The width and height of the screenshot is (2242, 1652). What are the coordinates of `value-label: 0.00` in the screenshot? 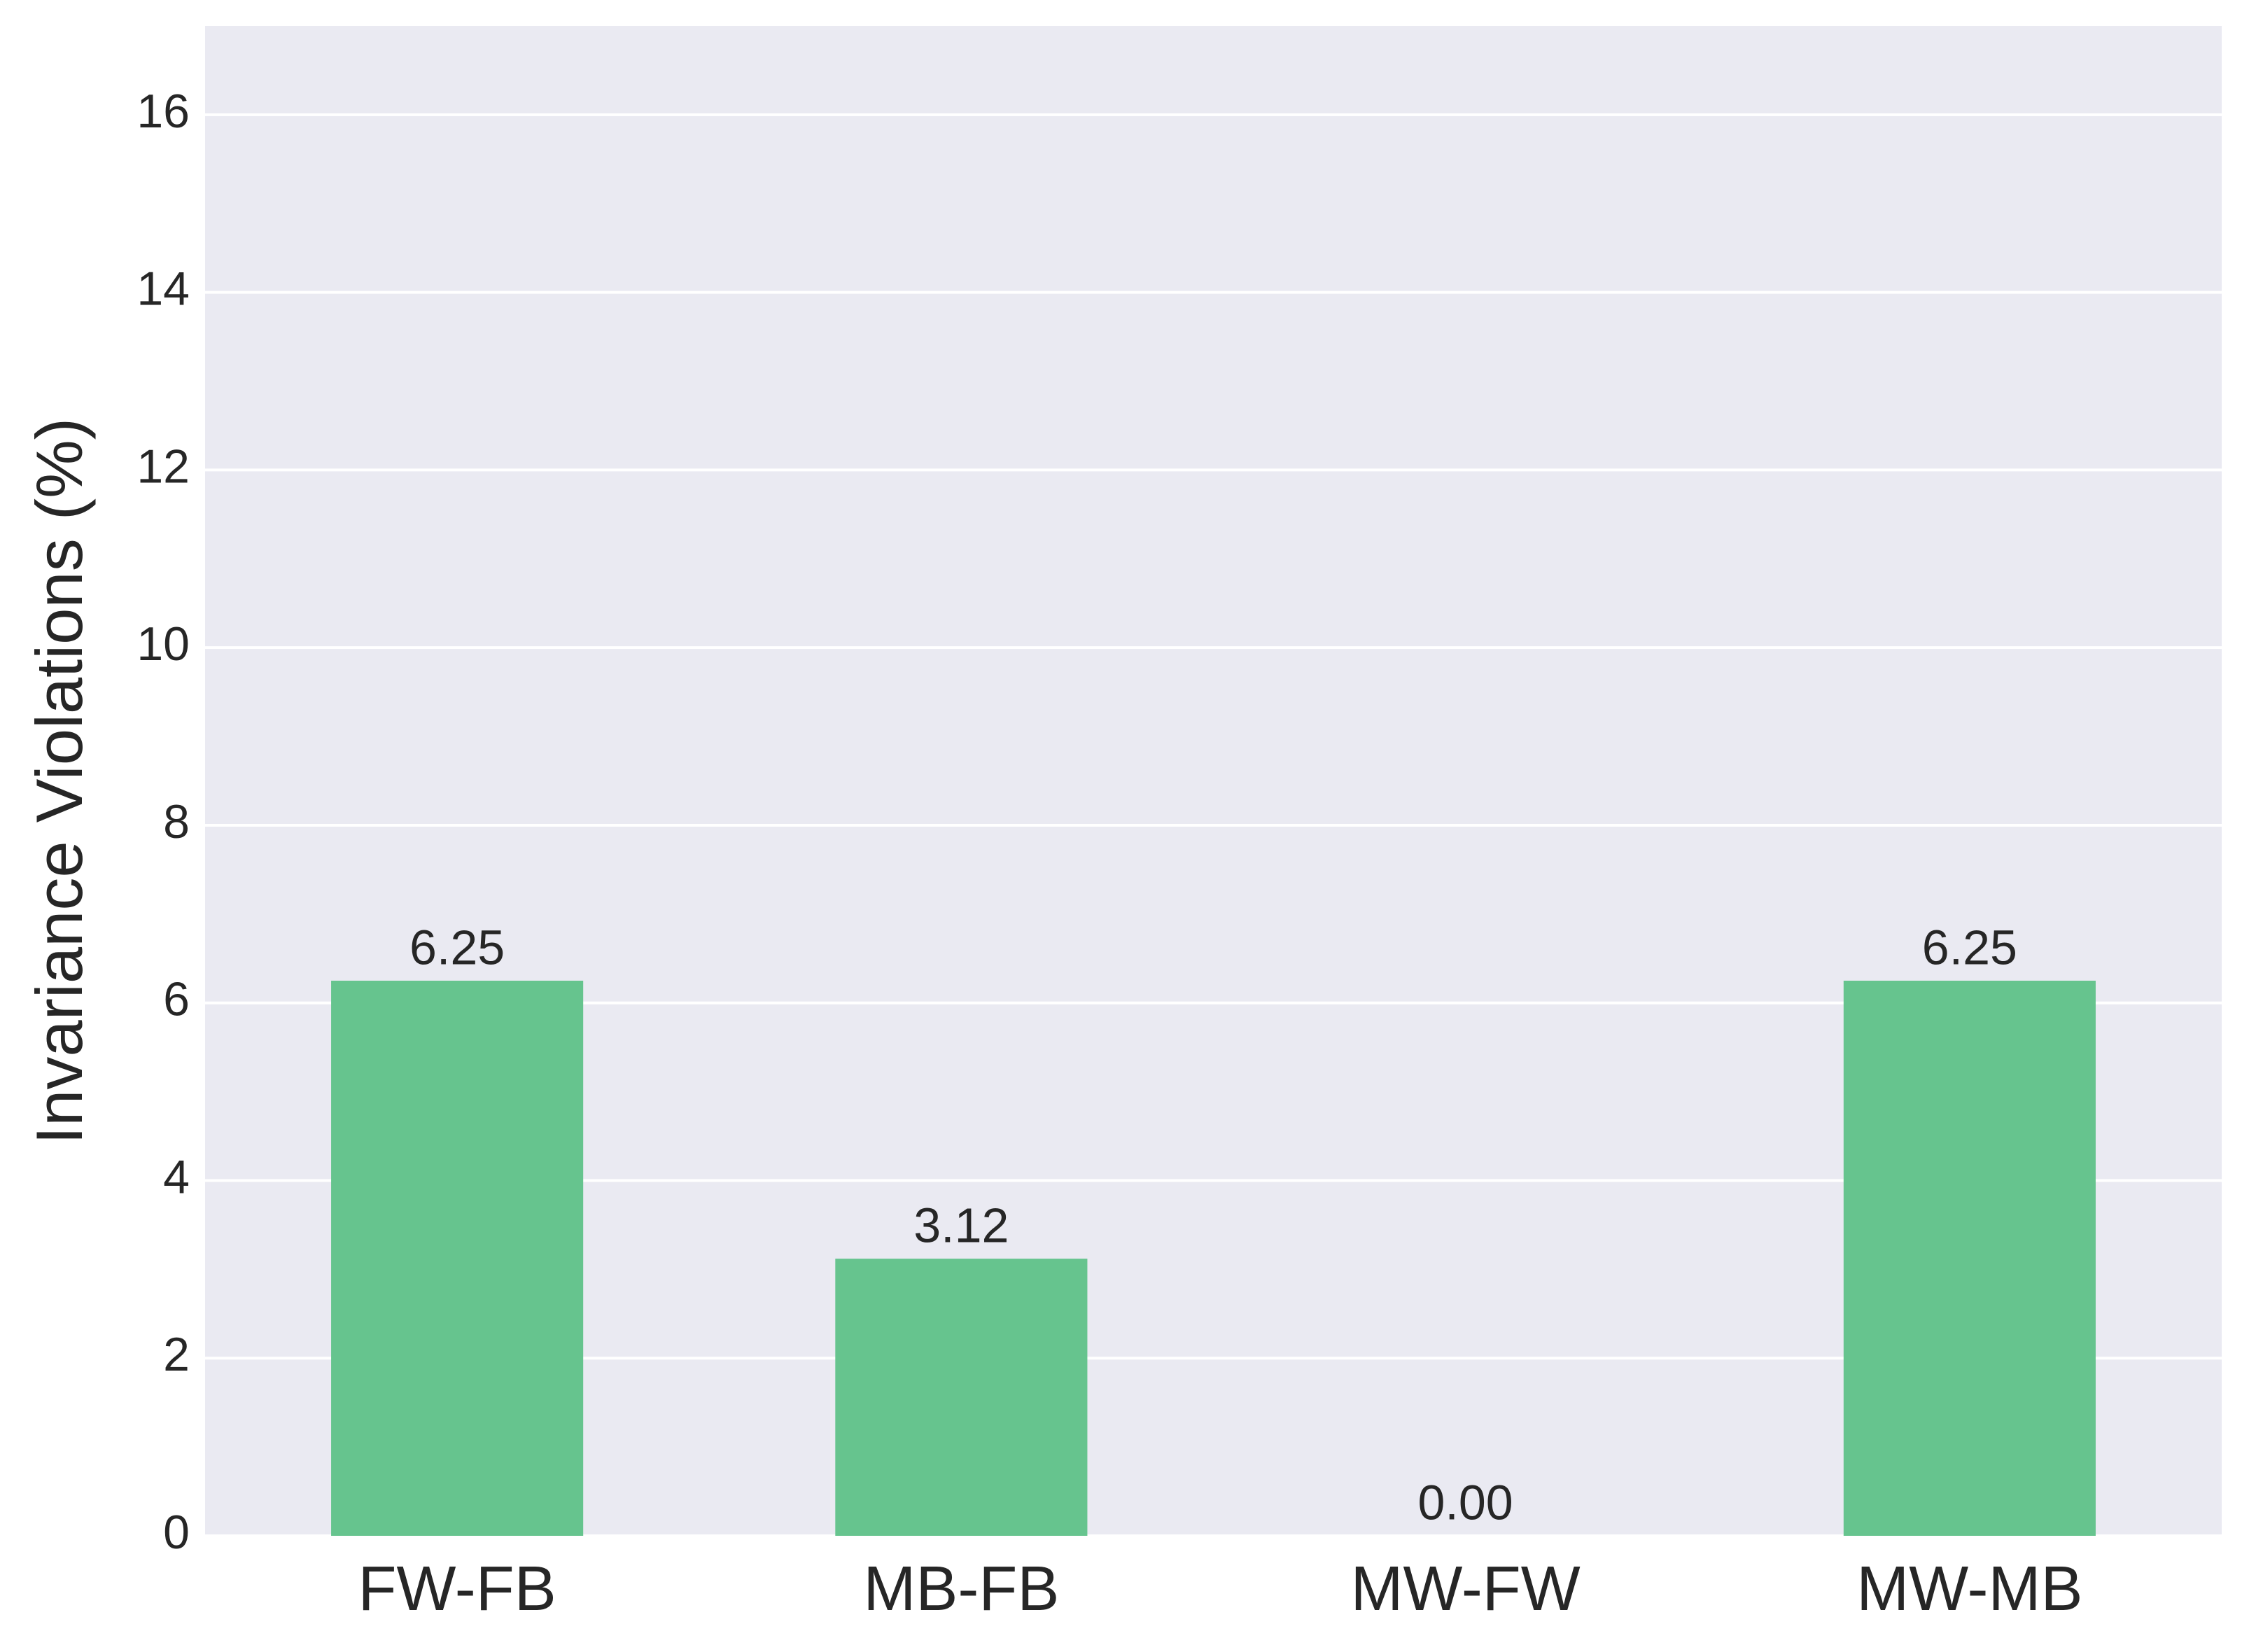 It's located at (1466, 1502).